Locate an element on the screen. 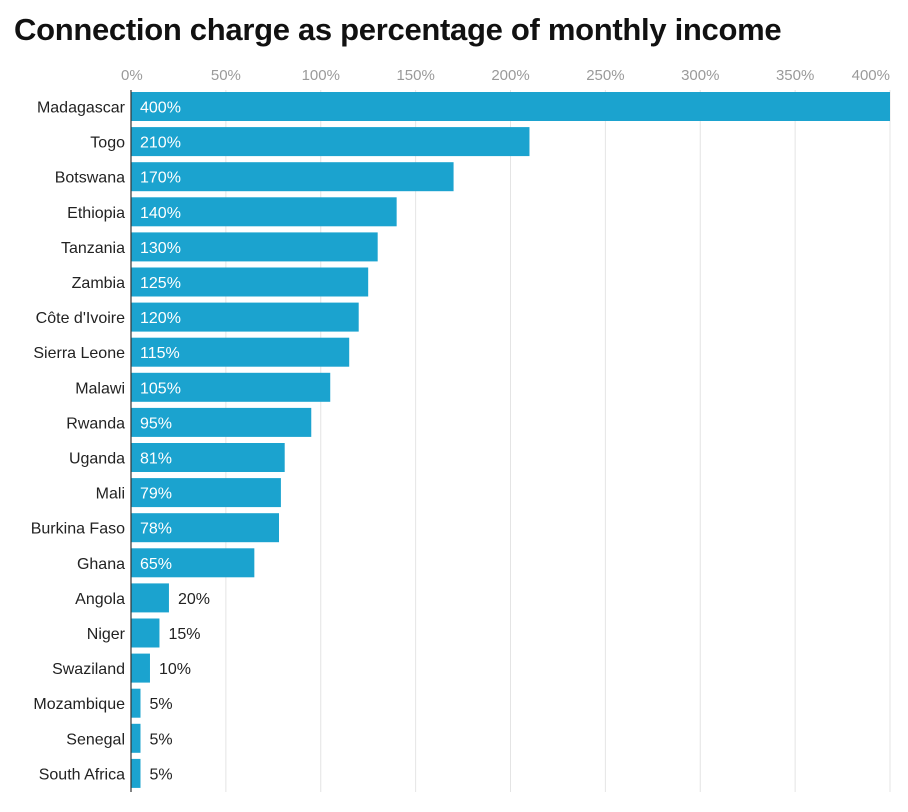 The image size is (908, 812). x-tick-label: 350% is located at coordinates (795, 75).